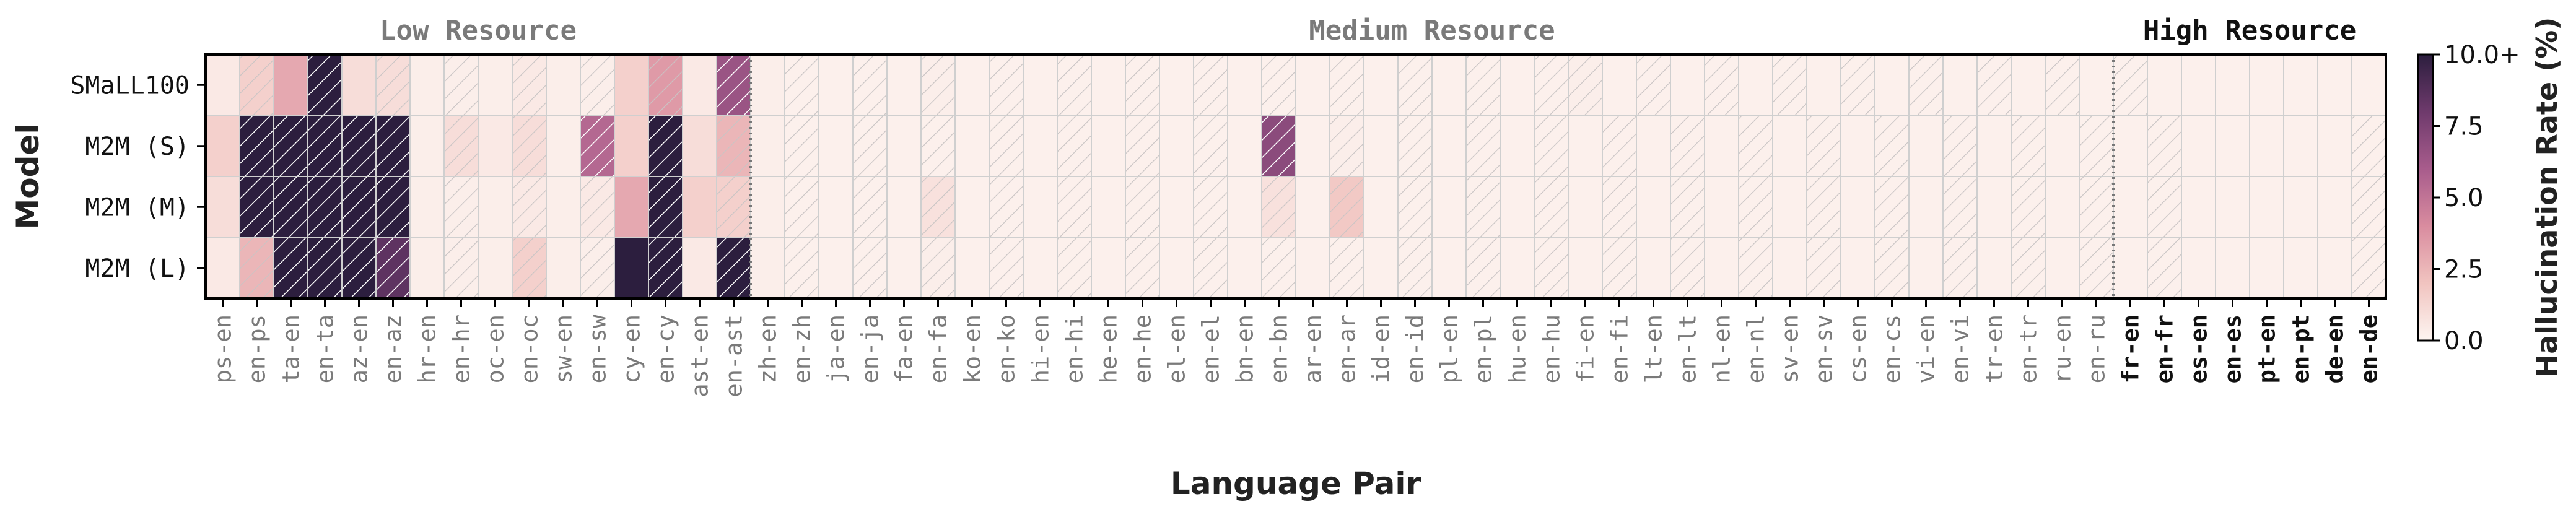 This screenshot has height=517, width=2576. What do you see at coordinates (1722, 349) in the screenshot?
I see `x-tick-label: nl-en` at bounding box center [1722, 349].